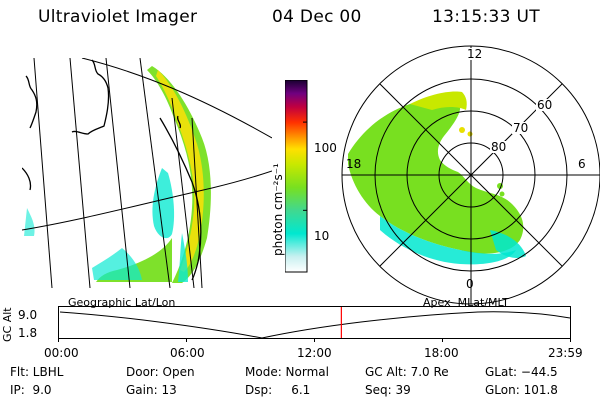  I want to click on colorbar-gradient, so click(296, 176).